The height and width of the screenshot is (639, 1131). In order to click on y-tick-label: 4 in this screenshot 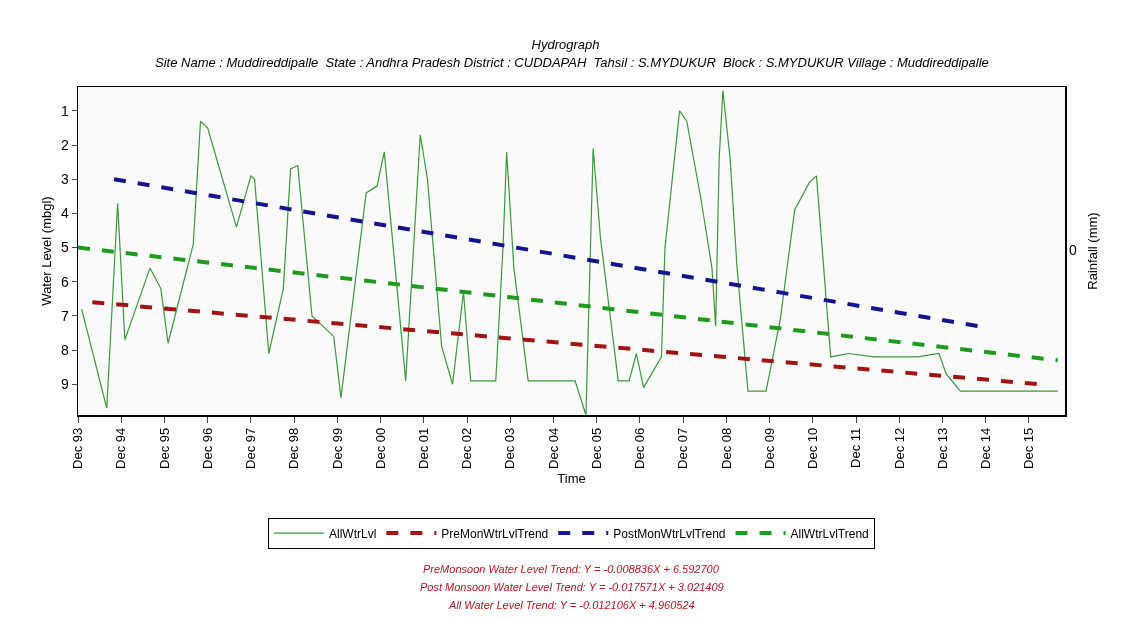, I will do `click(64, 213)`.